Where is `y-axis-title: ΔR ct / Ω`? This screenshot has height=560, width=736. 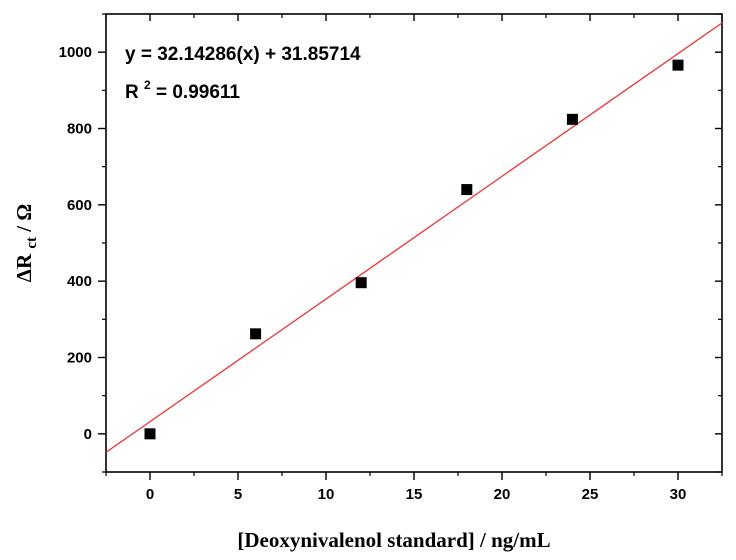 y-axis-title: ΔR ct / Ω is located at coordinates (26, 243).